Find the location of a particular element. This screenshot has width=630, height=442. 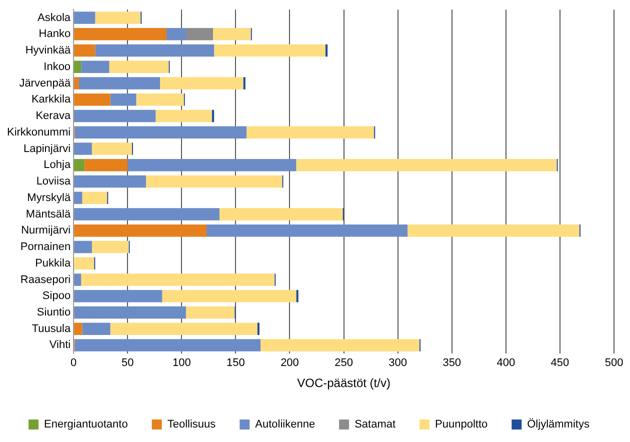

legend-label: Teollisuus is located at coordinates (191, 424).